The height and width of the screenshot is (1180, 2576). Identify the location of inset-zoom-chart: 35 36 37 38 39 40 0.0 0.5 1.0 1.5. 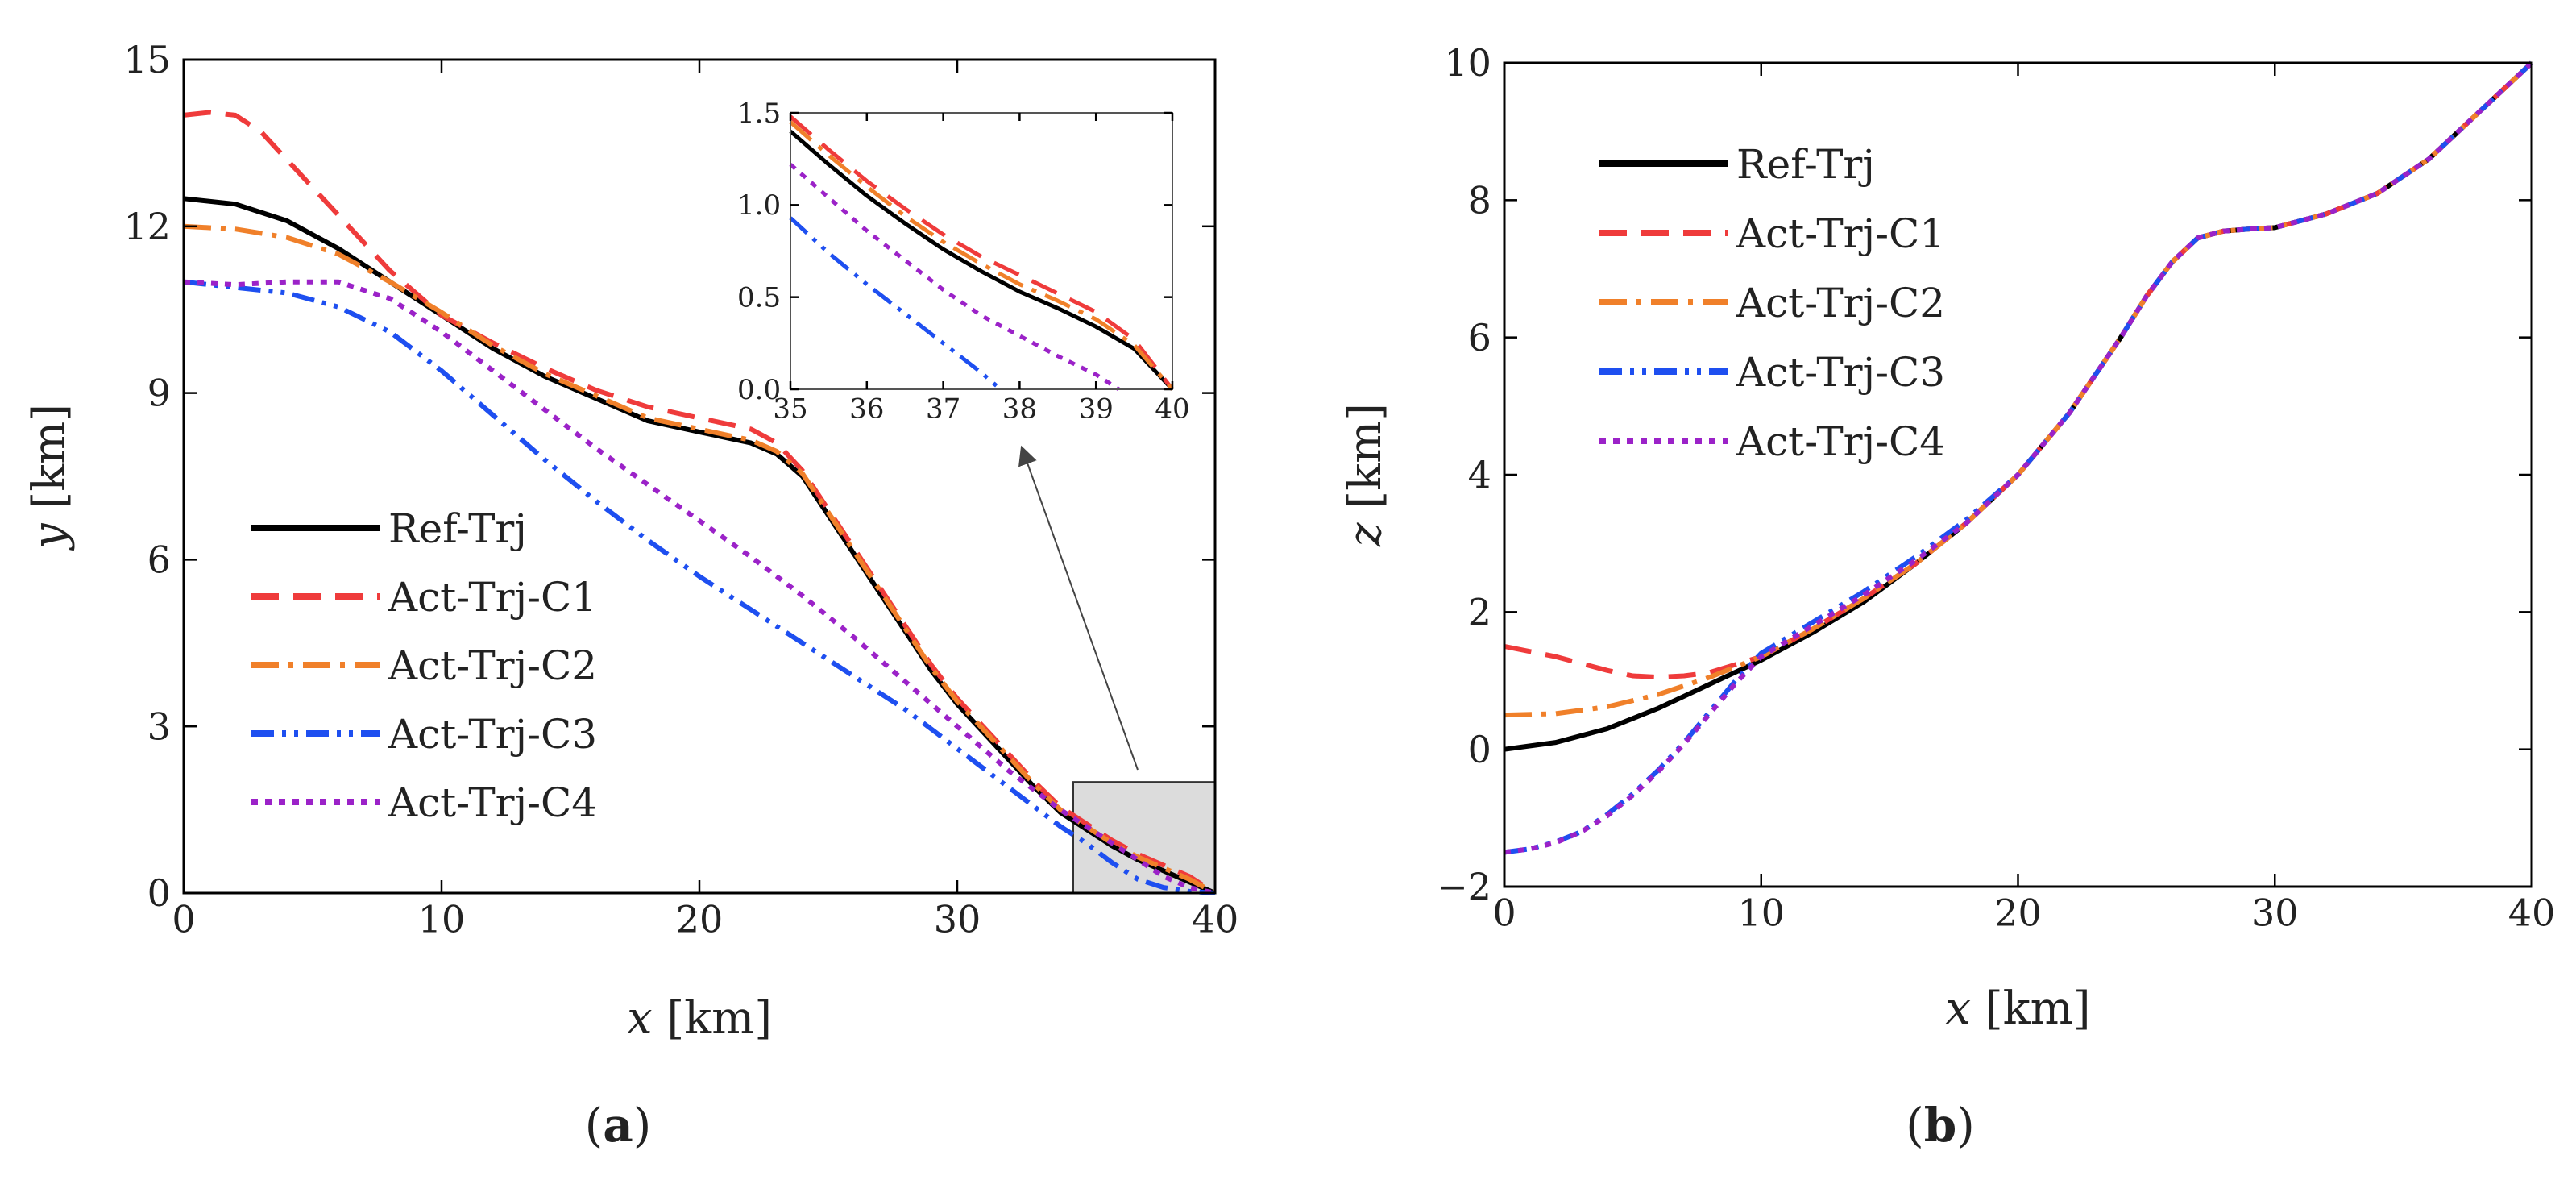
(964, 262).